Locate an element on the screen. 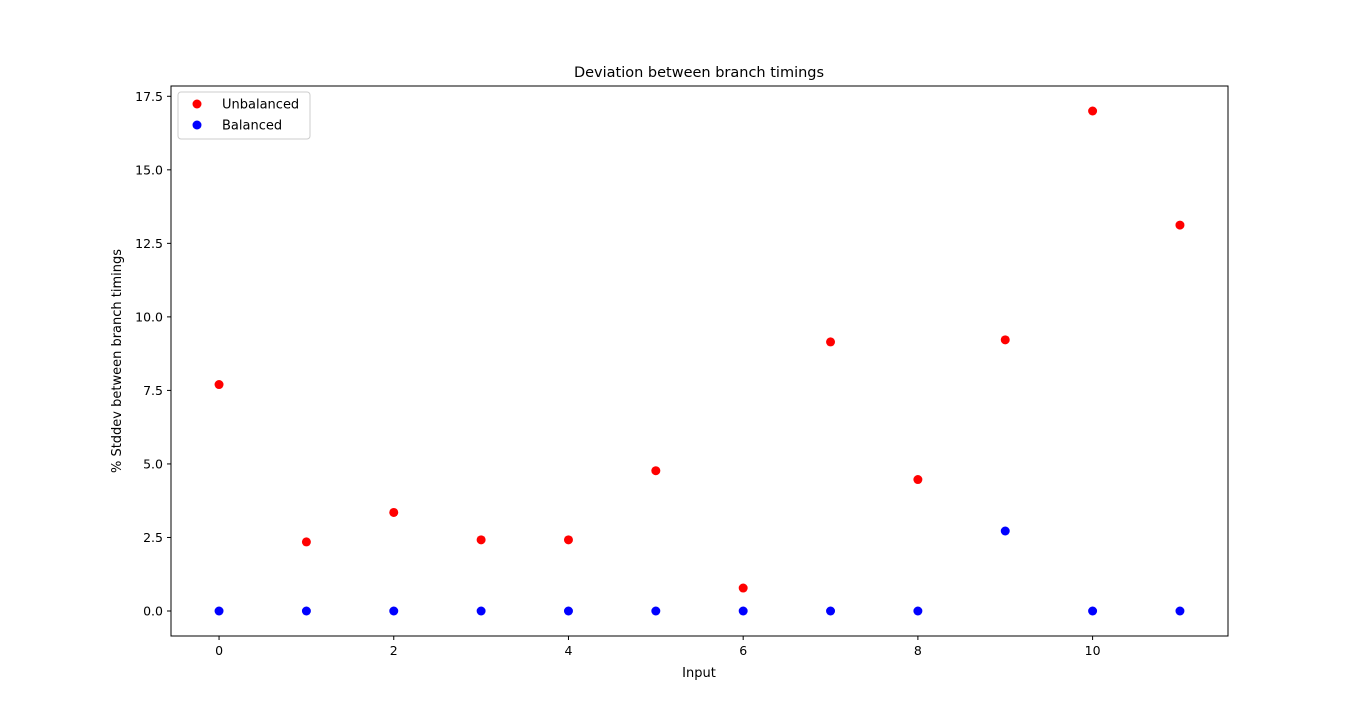 This screenshot has width=1364, height=719. x-tick-label: 4 is located at coordinates (568, 650).